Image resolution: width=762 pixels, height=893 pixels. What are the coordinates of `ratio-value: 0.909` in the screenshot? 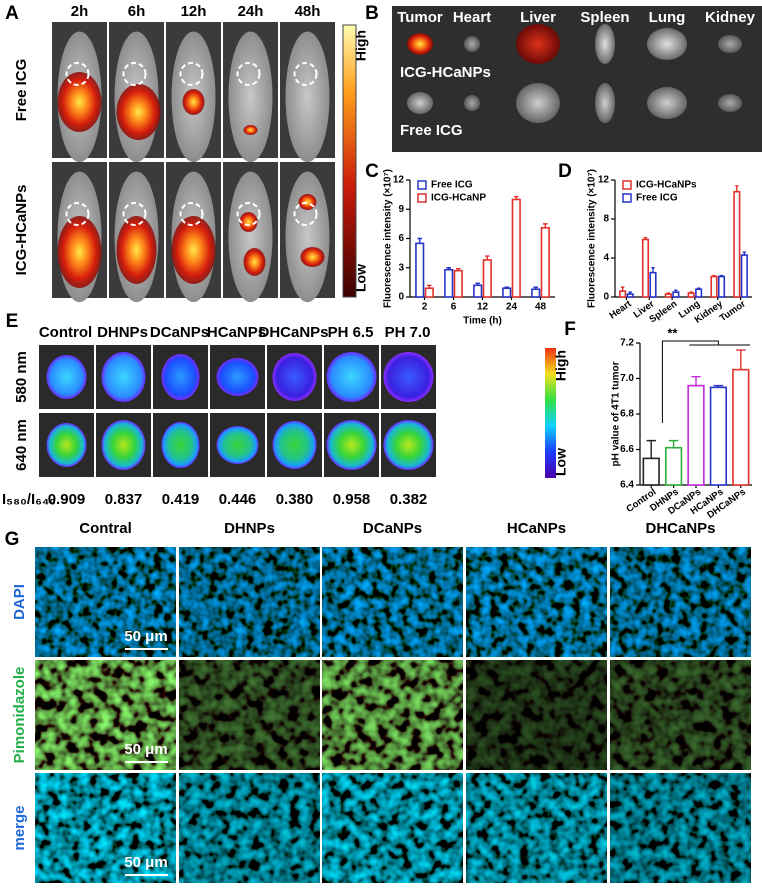 It's located at (67, 499).